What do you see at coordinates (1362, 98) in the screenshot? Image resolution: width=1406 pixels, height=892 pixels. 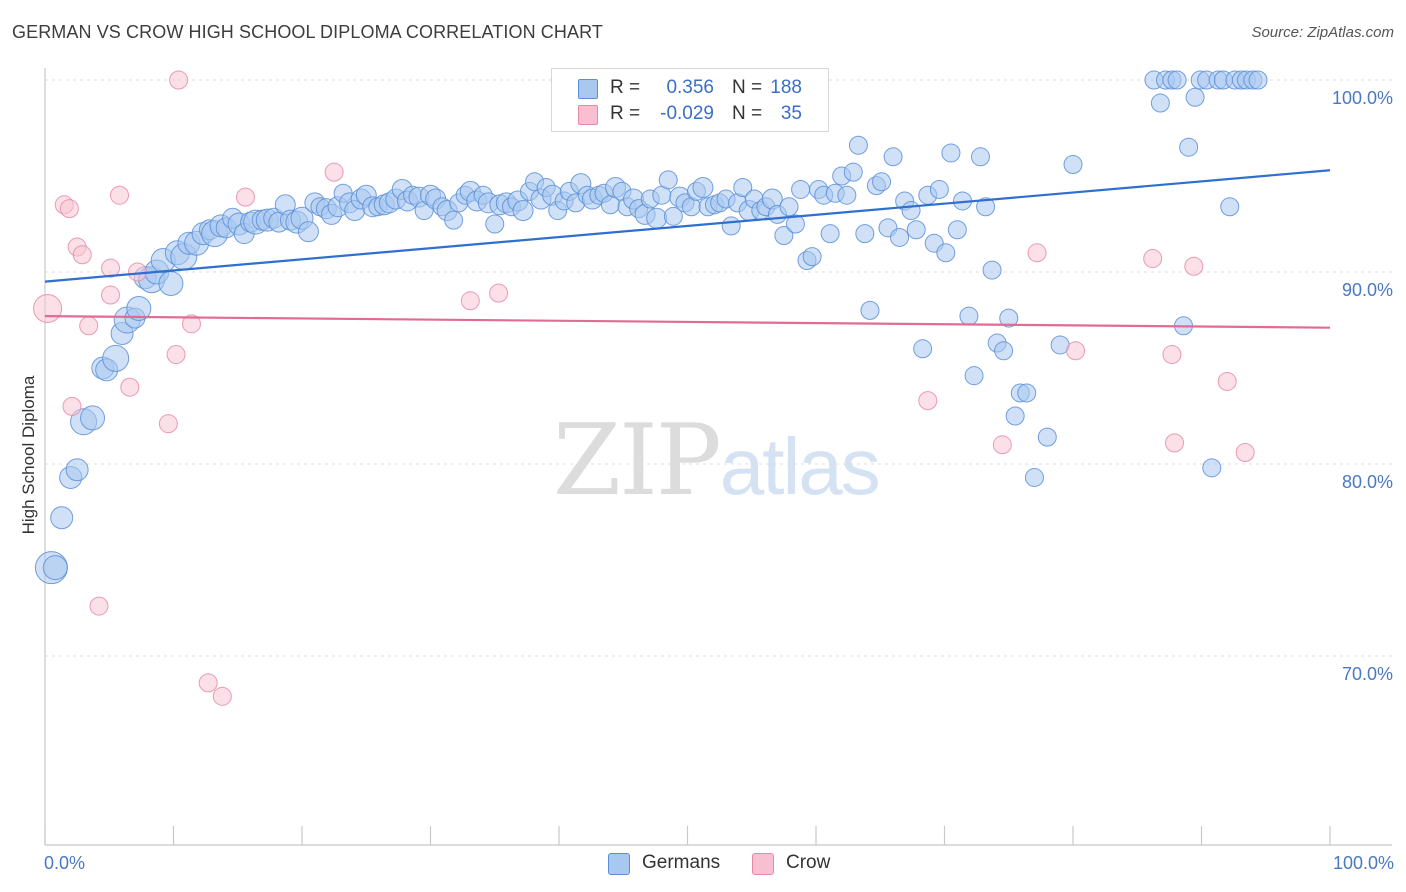 I see `y-tick-label: 100.0%` at bounding box center [1362, 98].